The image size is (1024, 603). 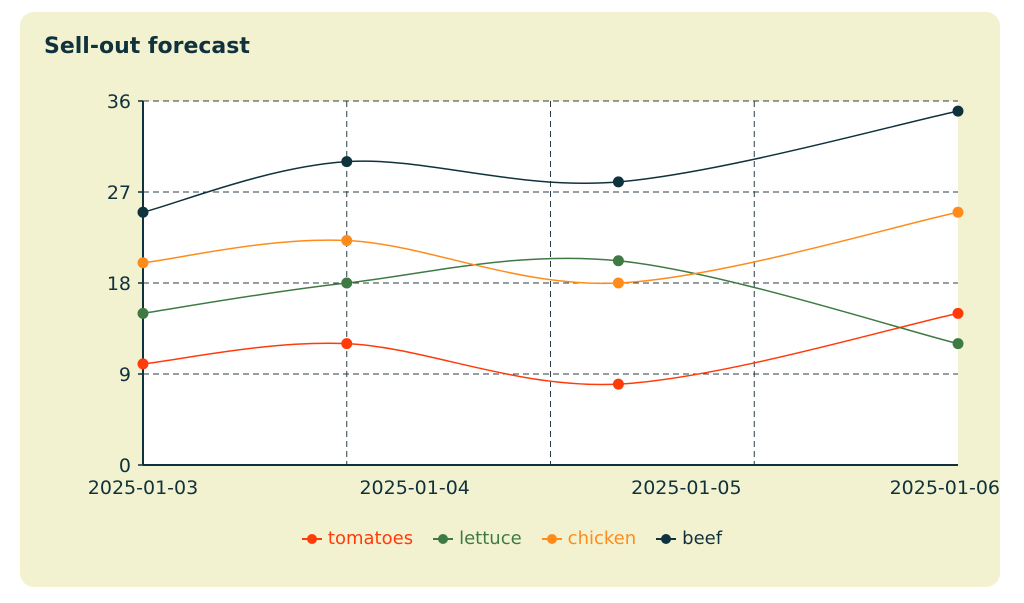 What do you see at coordinates (550, 349) in the screenshot?
I see `series-line-tomatoes` at bounding box center [550, 349].